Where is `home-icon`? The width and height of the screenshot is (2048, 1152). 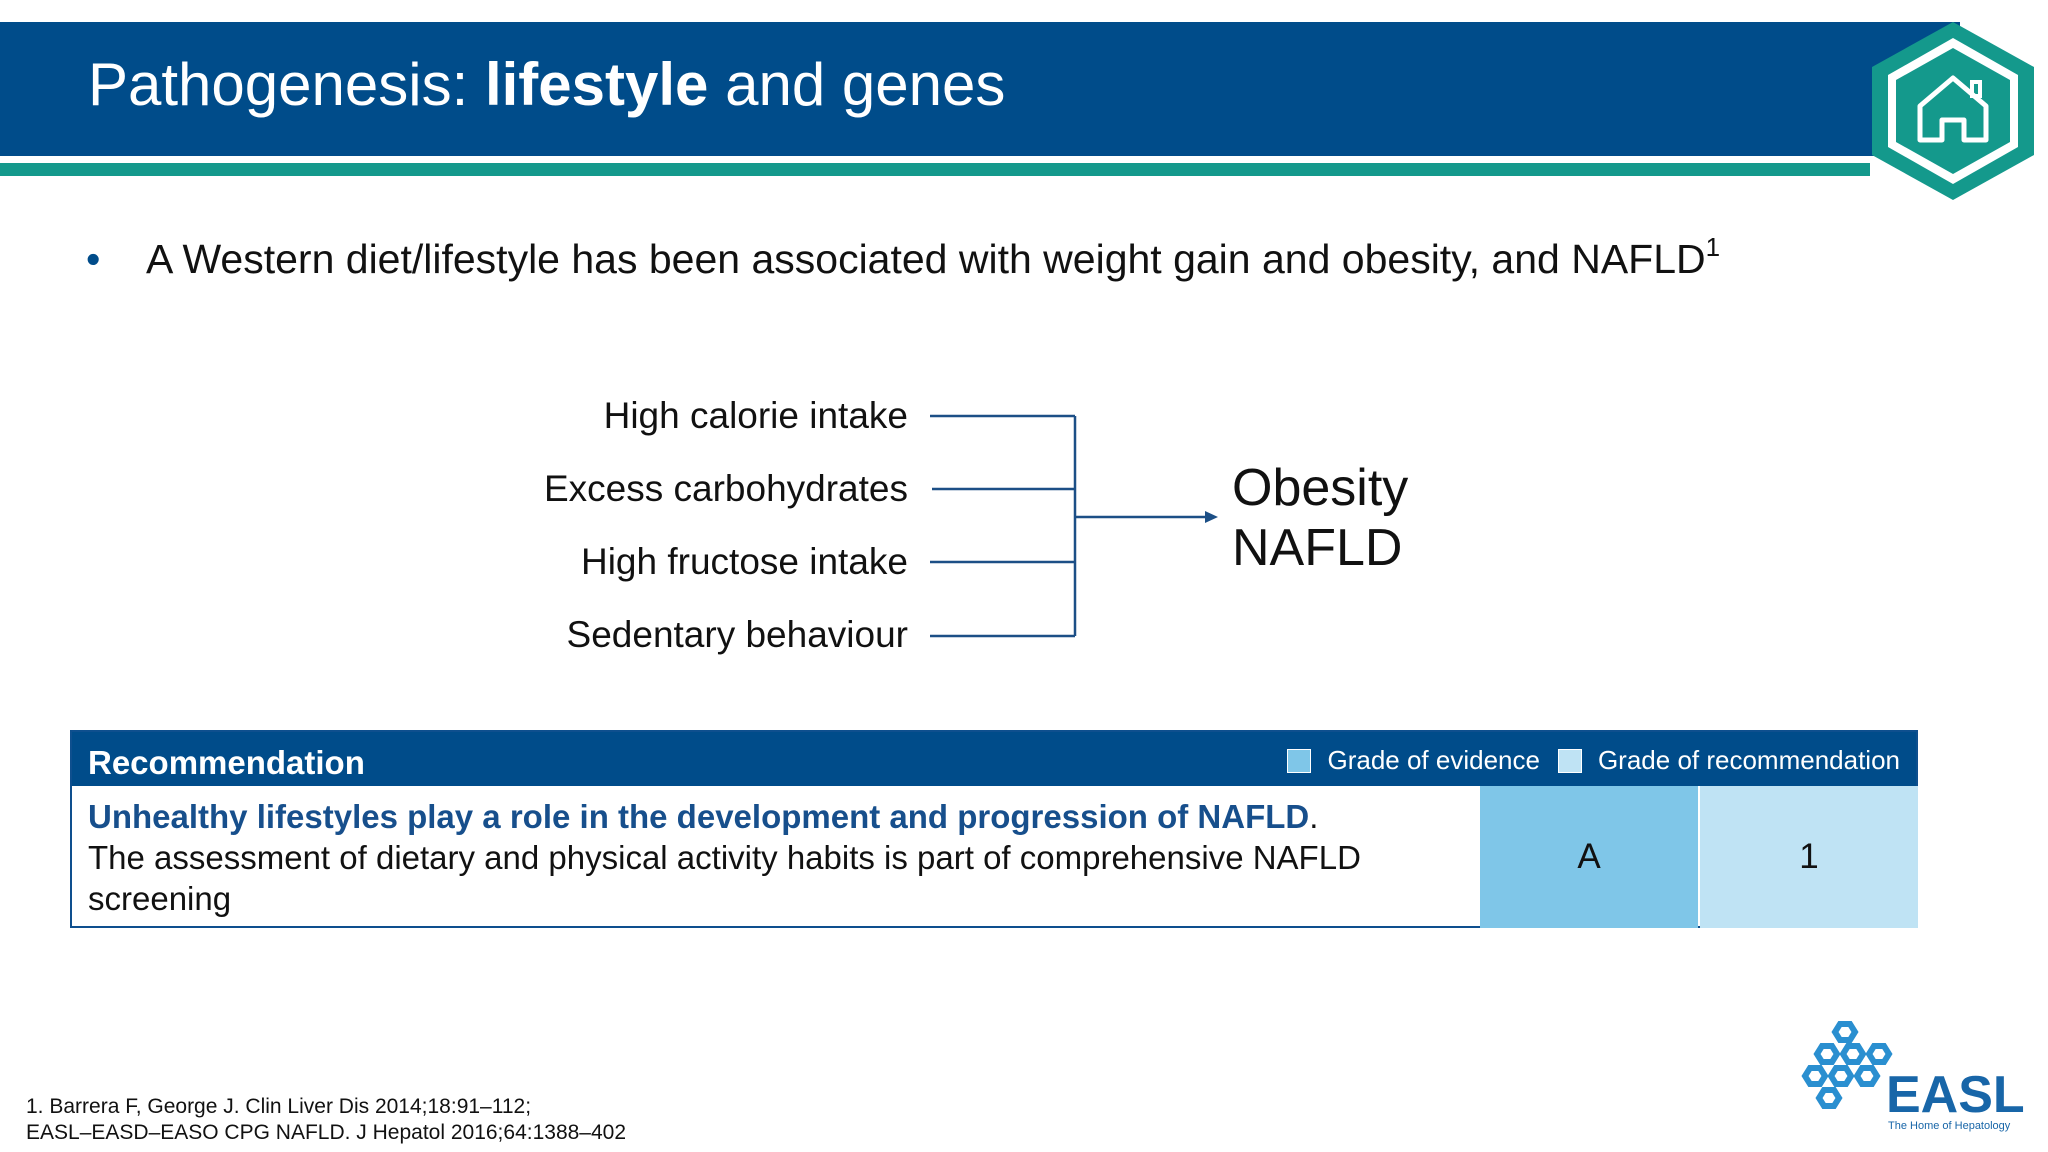 home-icon is located at coordinates (1953, 111).